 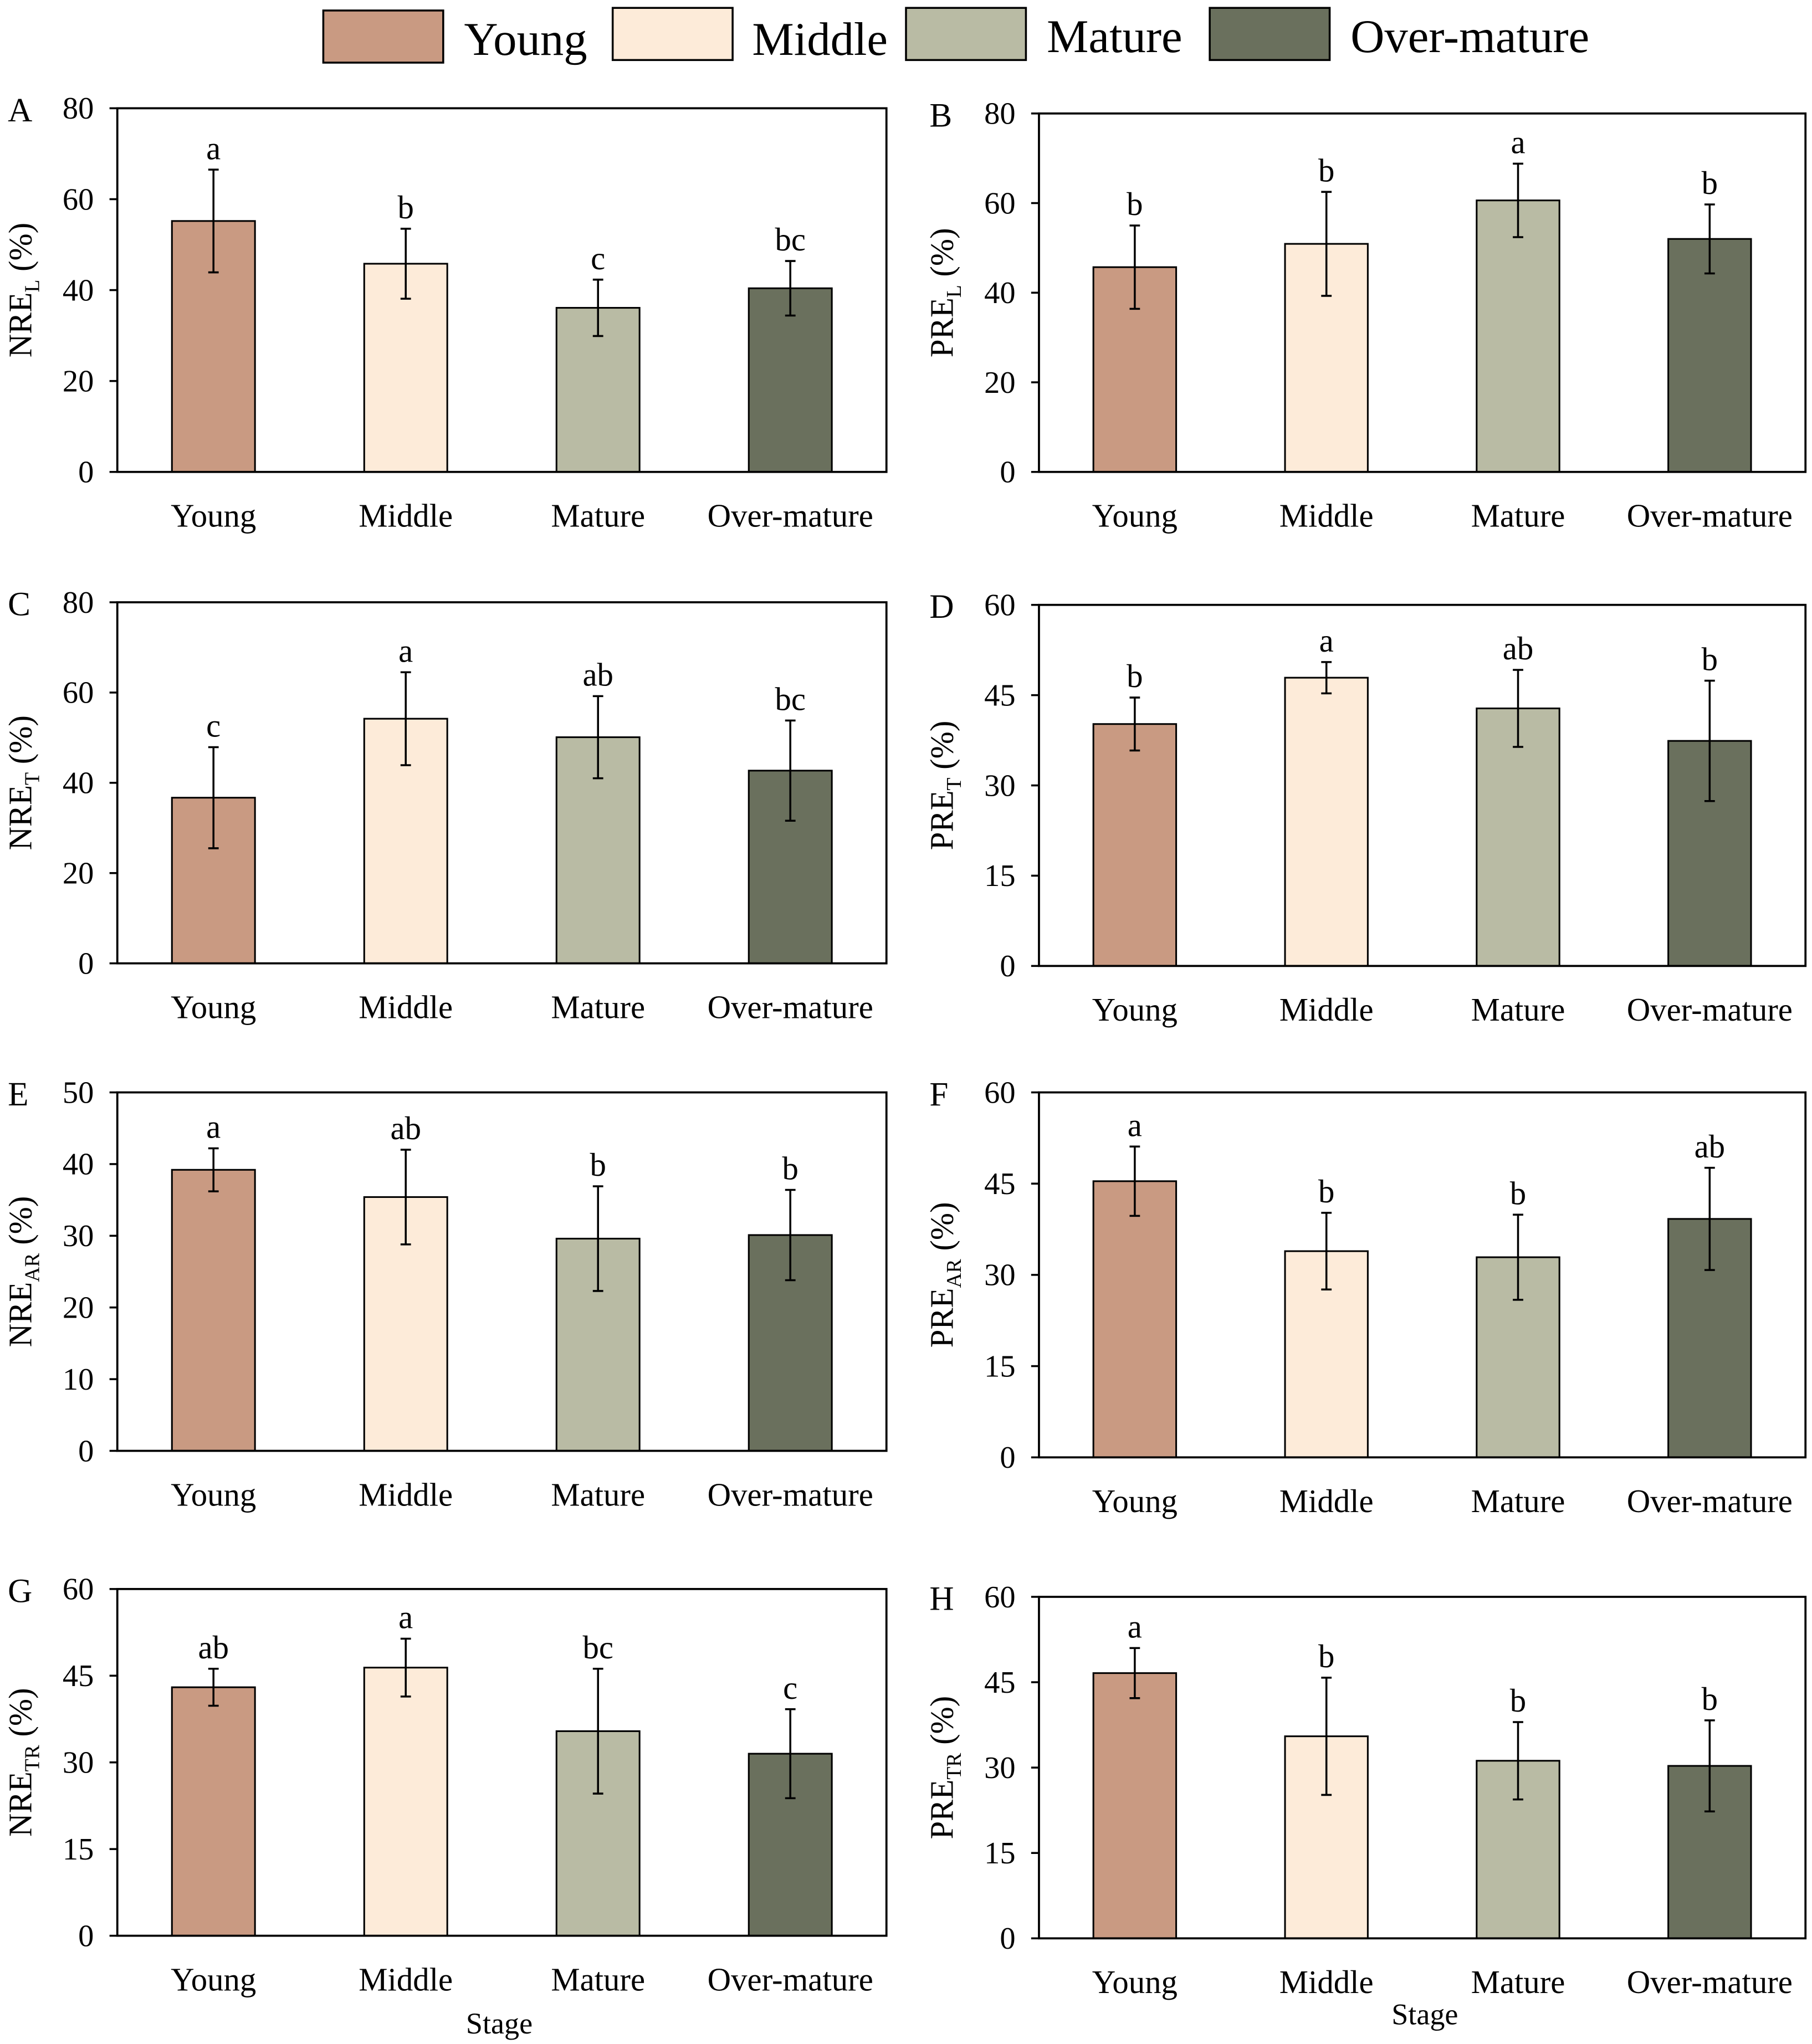 I want to click on panel-letter: H, so click(x=941, y=1598).